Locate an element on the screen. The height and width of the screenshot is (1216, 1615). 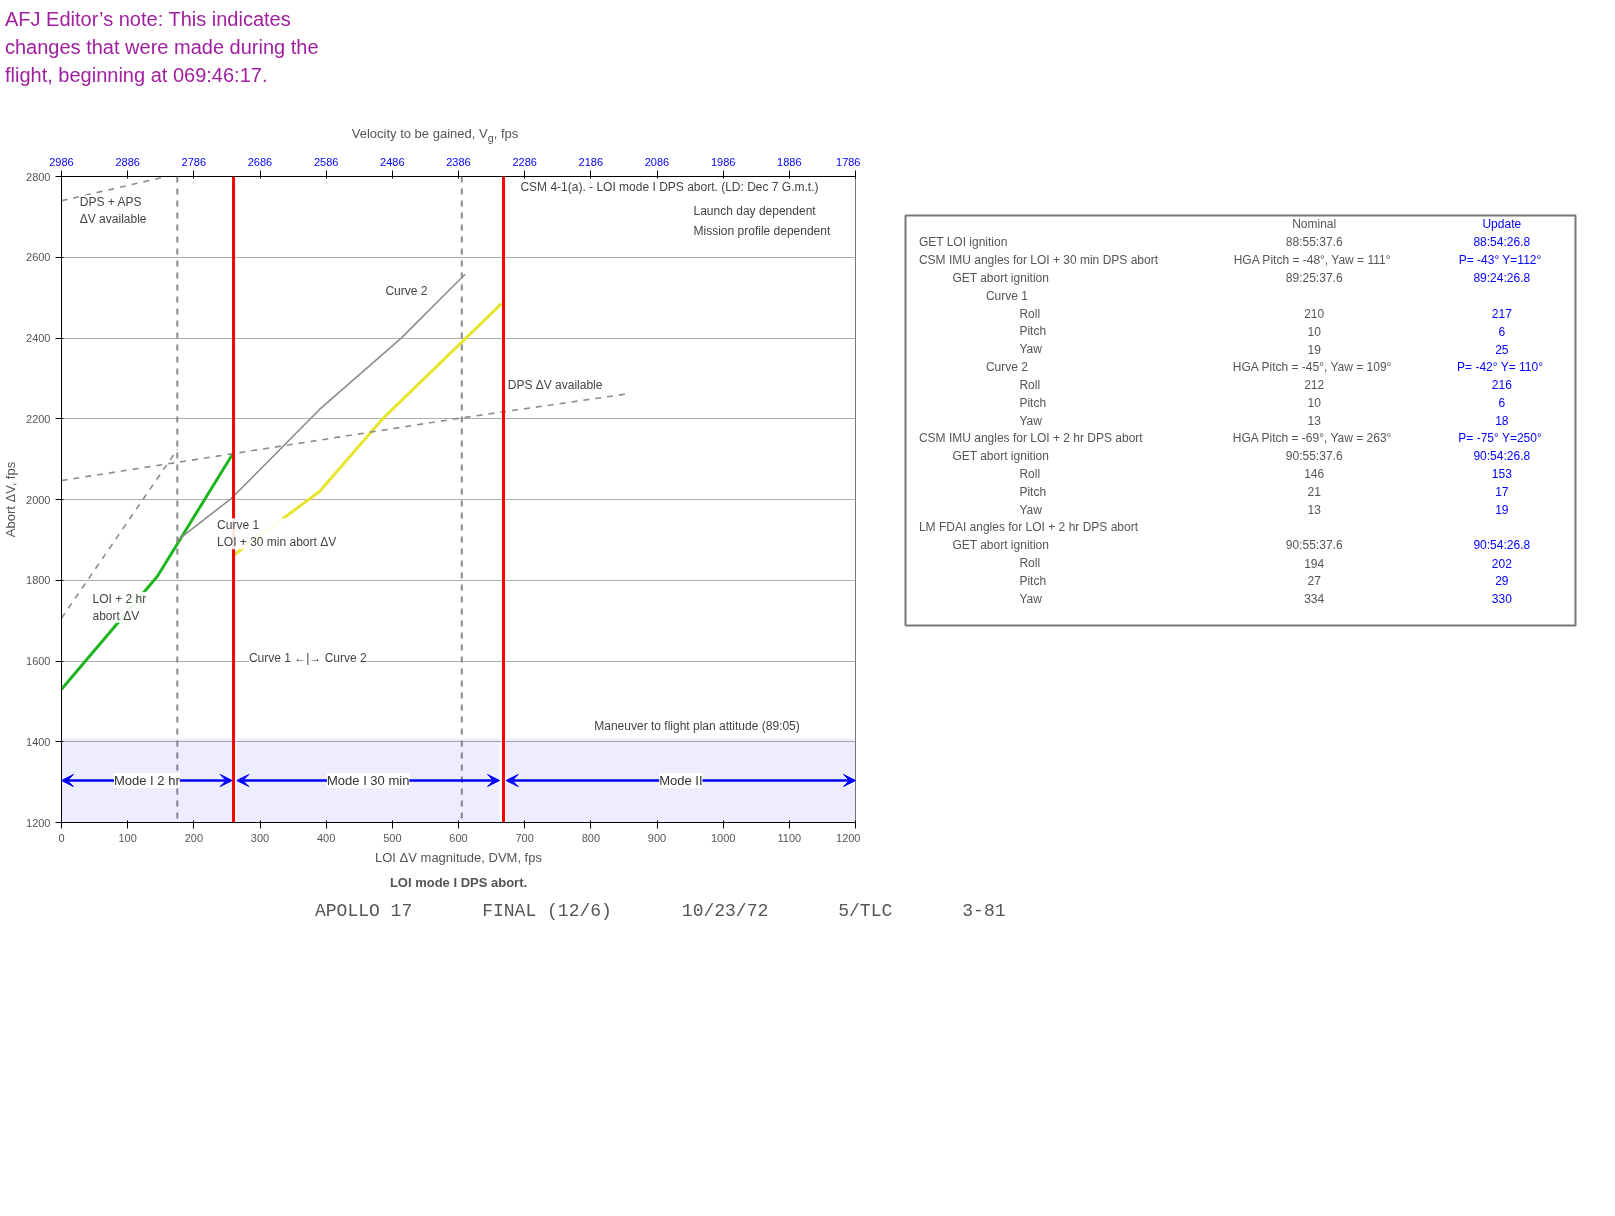
text: LOI mode I DPS abort. is located at coordinates (458, 882).